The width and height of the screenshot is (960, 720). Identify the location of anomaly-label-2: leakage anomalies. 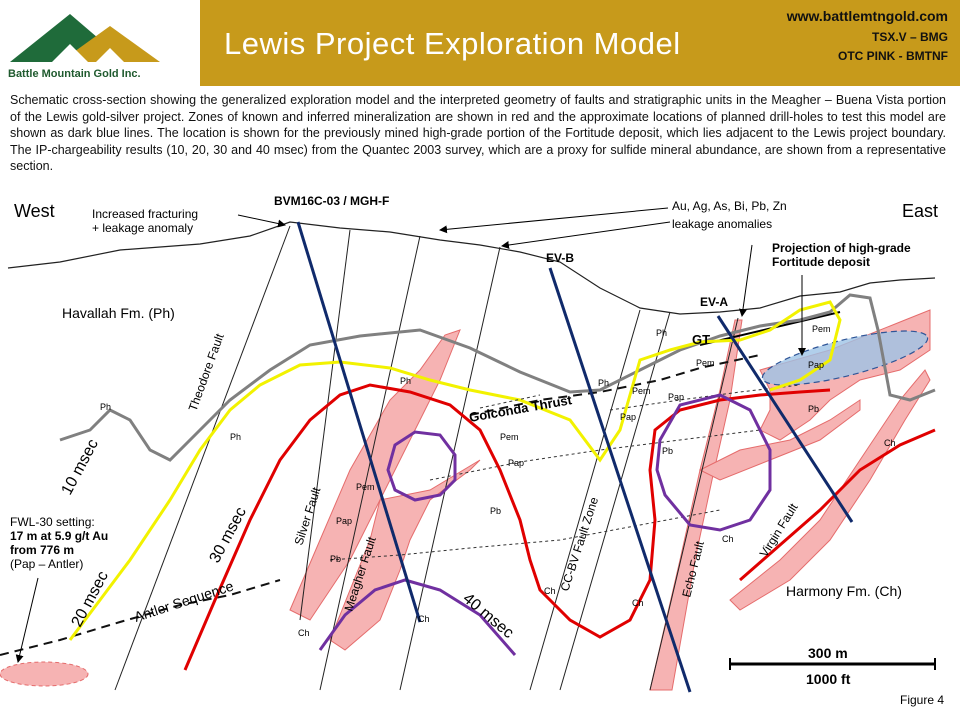
(722, 224).